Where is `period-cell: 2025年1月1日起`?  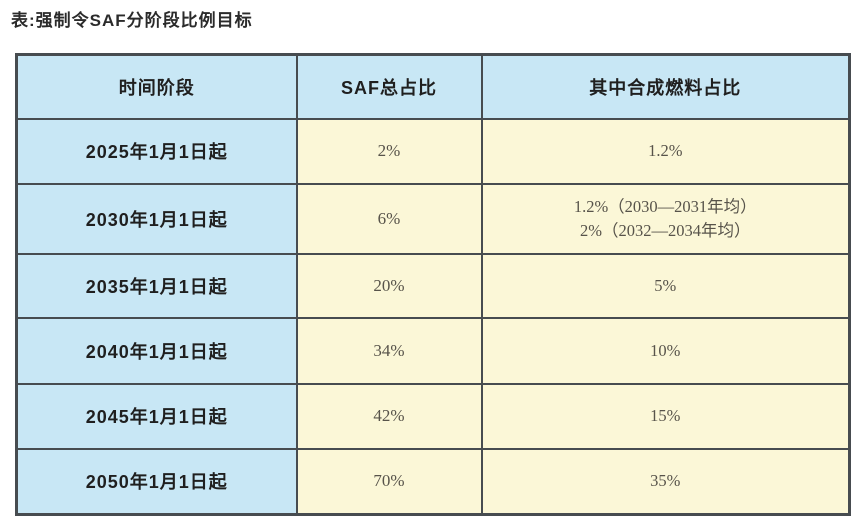 period-cell: 2025年1月1日起 is located at coordinates (156, 151).